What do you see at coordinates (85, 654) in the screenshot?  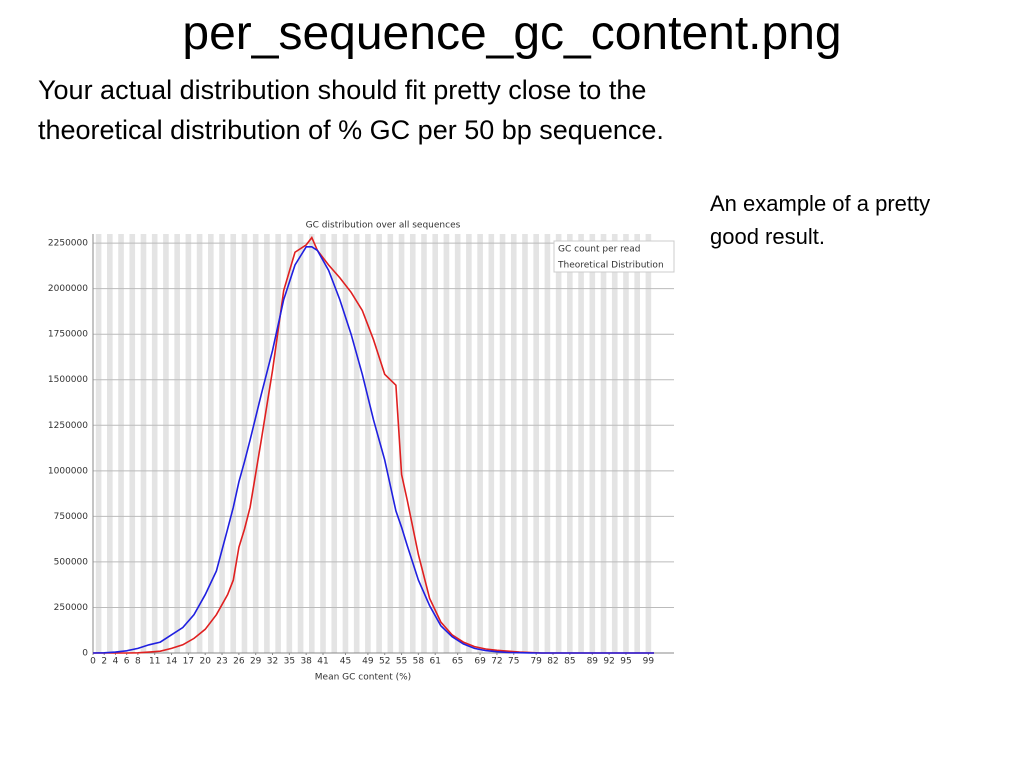 I see `y-tick-label: 0` at bounding box center [85, 654].